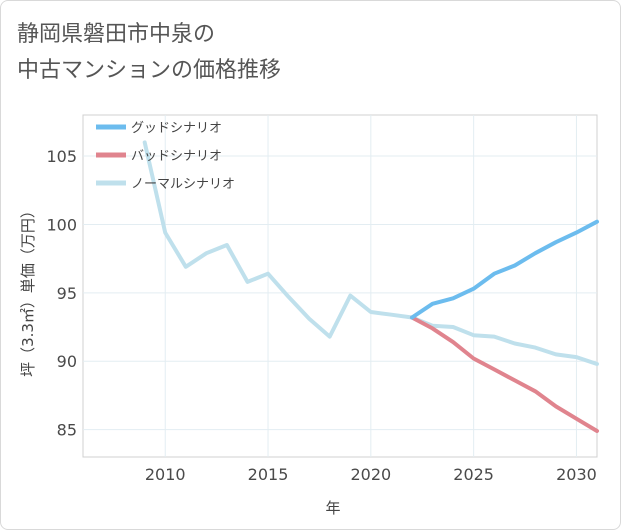 This screenshot has height=530, width=621. I want to click on y-axis-ticks: 85 90 95 100 105, so click(61, 293).